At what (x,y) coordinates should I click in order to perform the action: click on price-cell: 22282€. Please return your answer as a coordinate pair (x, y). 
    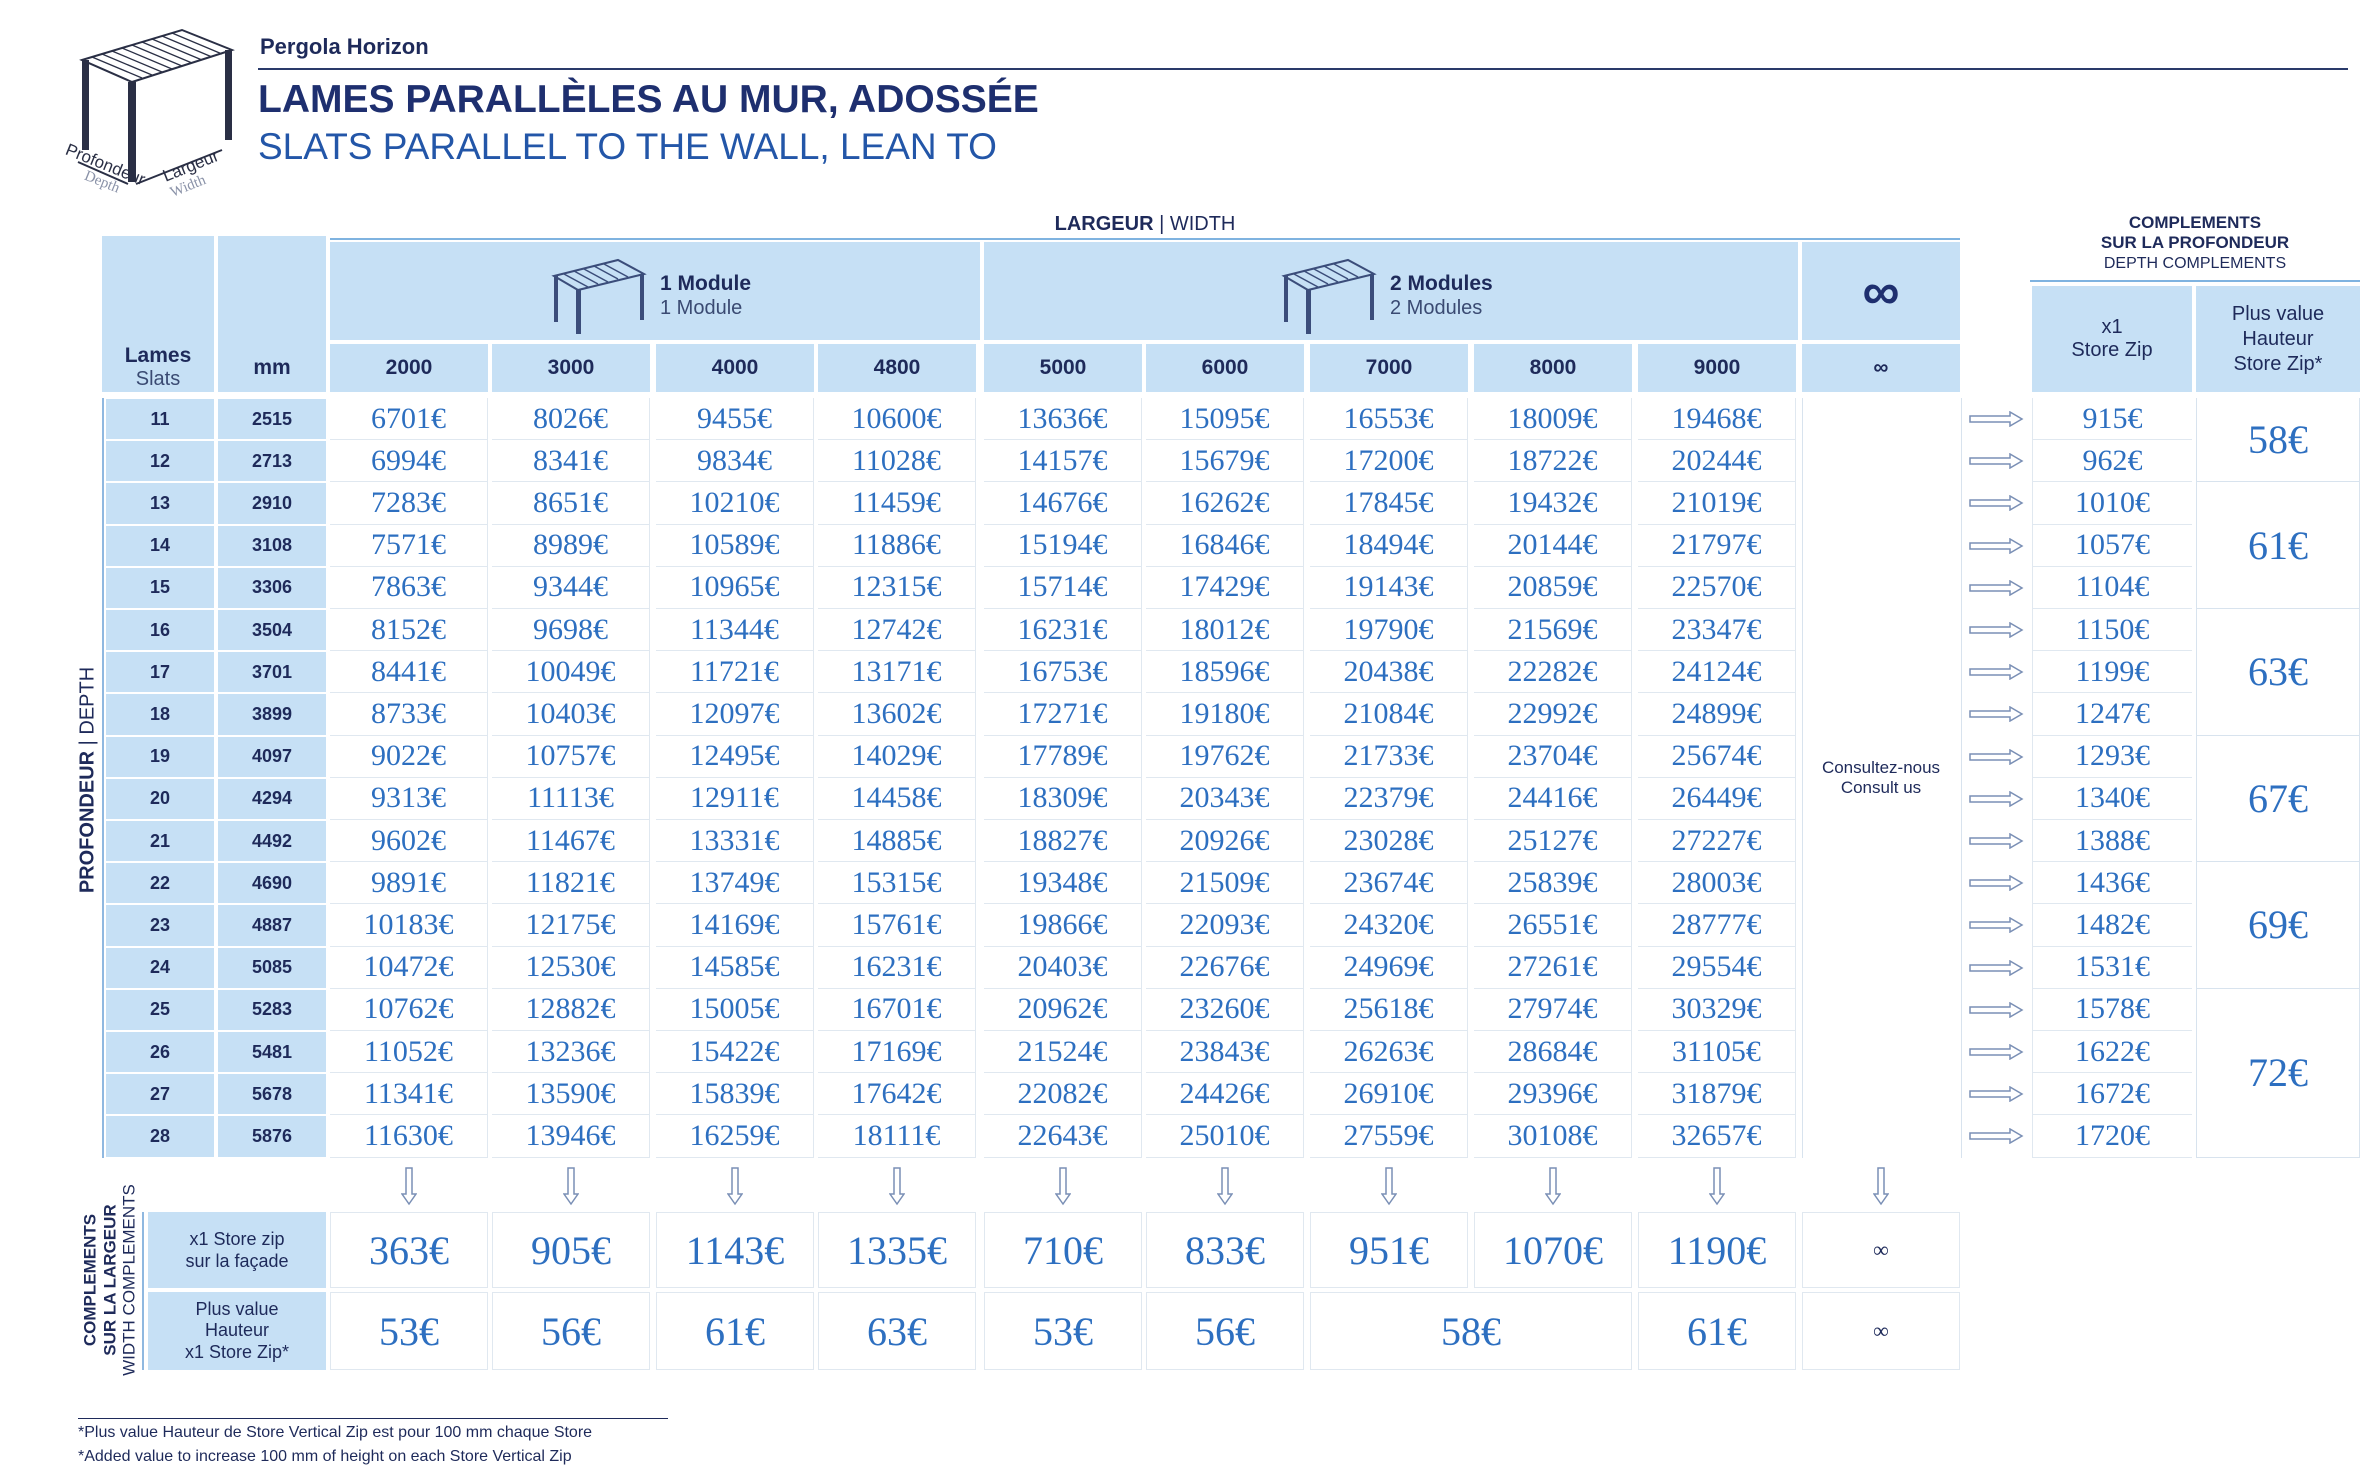
    Looking at the image, I should click on (1553, 672).